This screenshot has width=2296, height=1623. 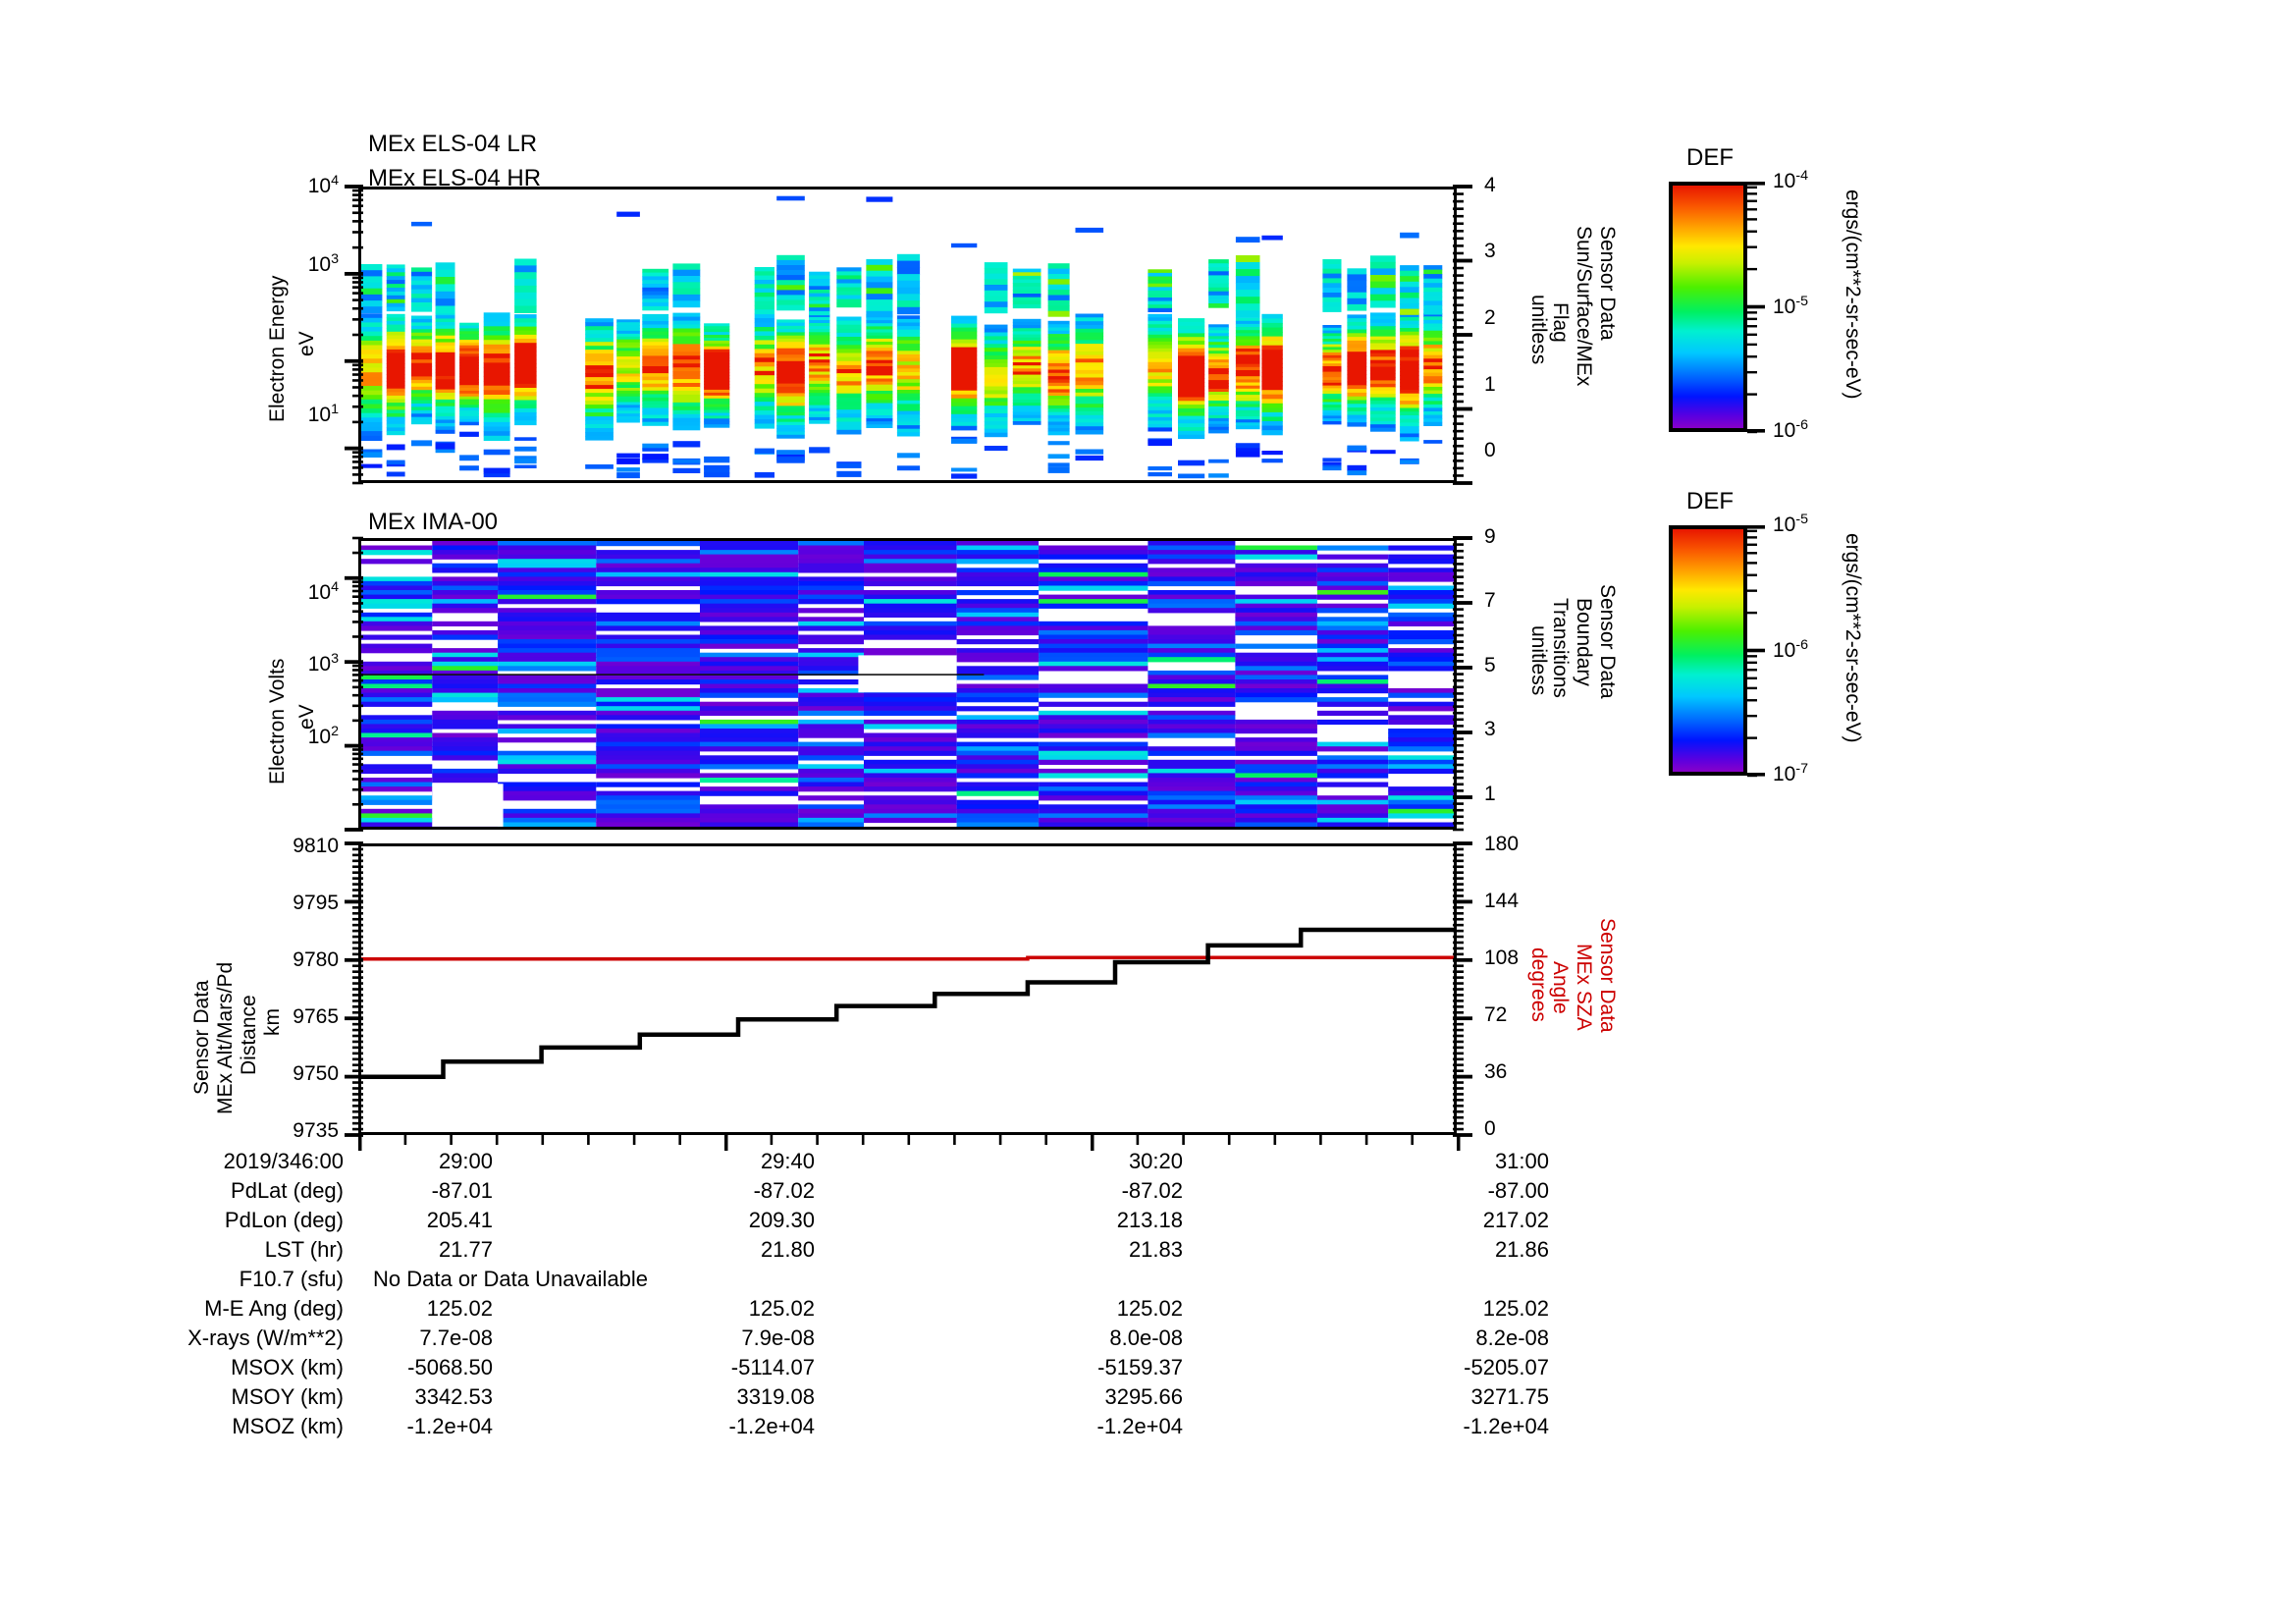 What do you see at coordinates (1608, 975) in the screenshot?
I see `panel3-right-label-l0: Sensor Data` at bounding box center [1608, 975].